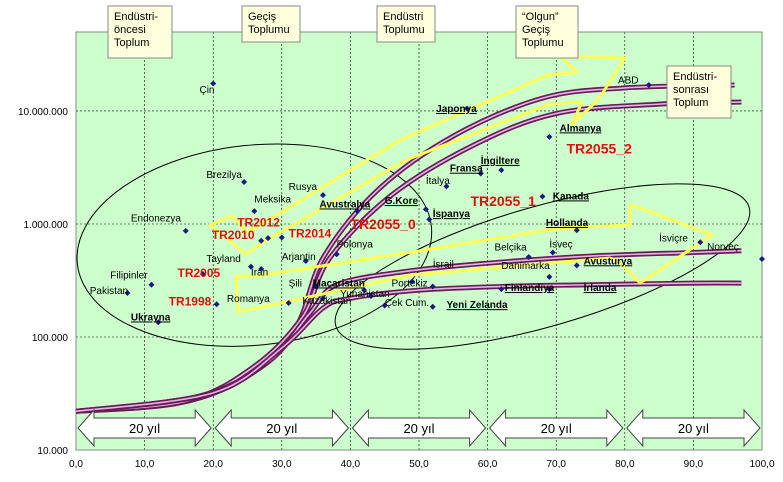  I want to click on country-label: İran, so click(259, 272).